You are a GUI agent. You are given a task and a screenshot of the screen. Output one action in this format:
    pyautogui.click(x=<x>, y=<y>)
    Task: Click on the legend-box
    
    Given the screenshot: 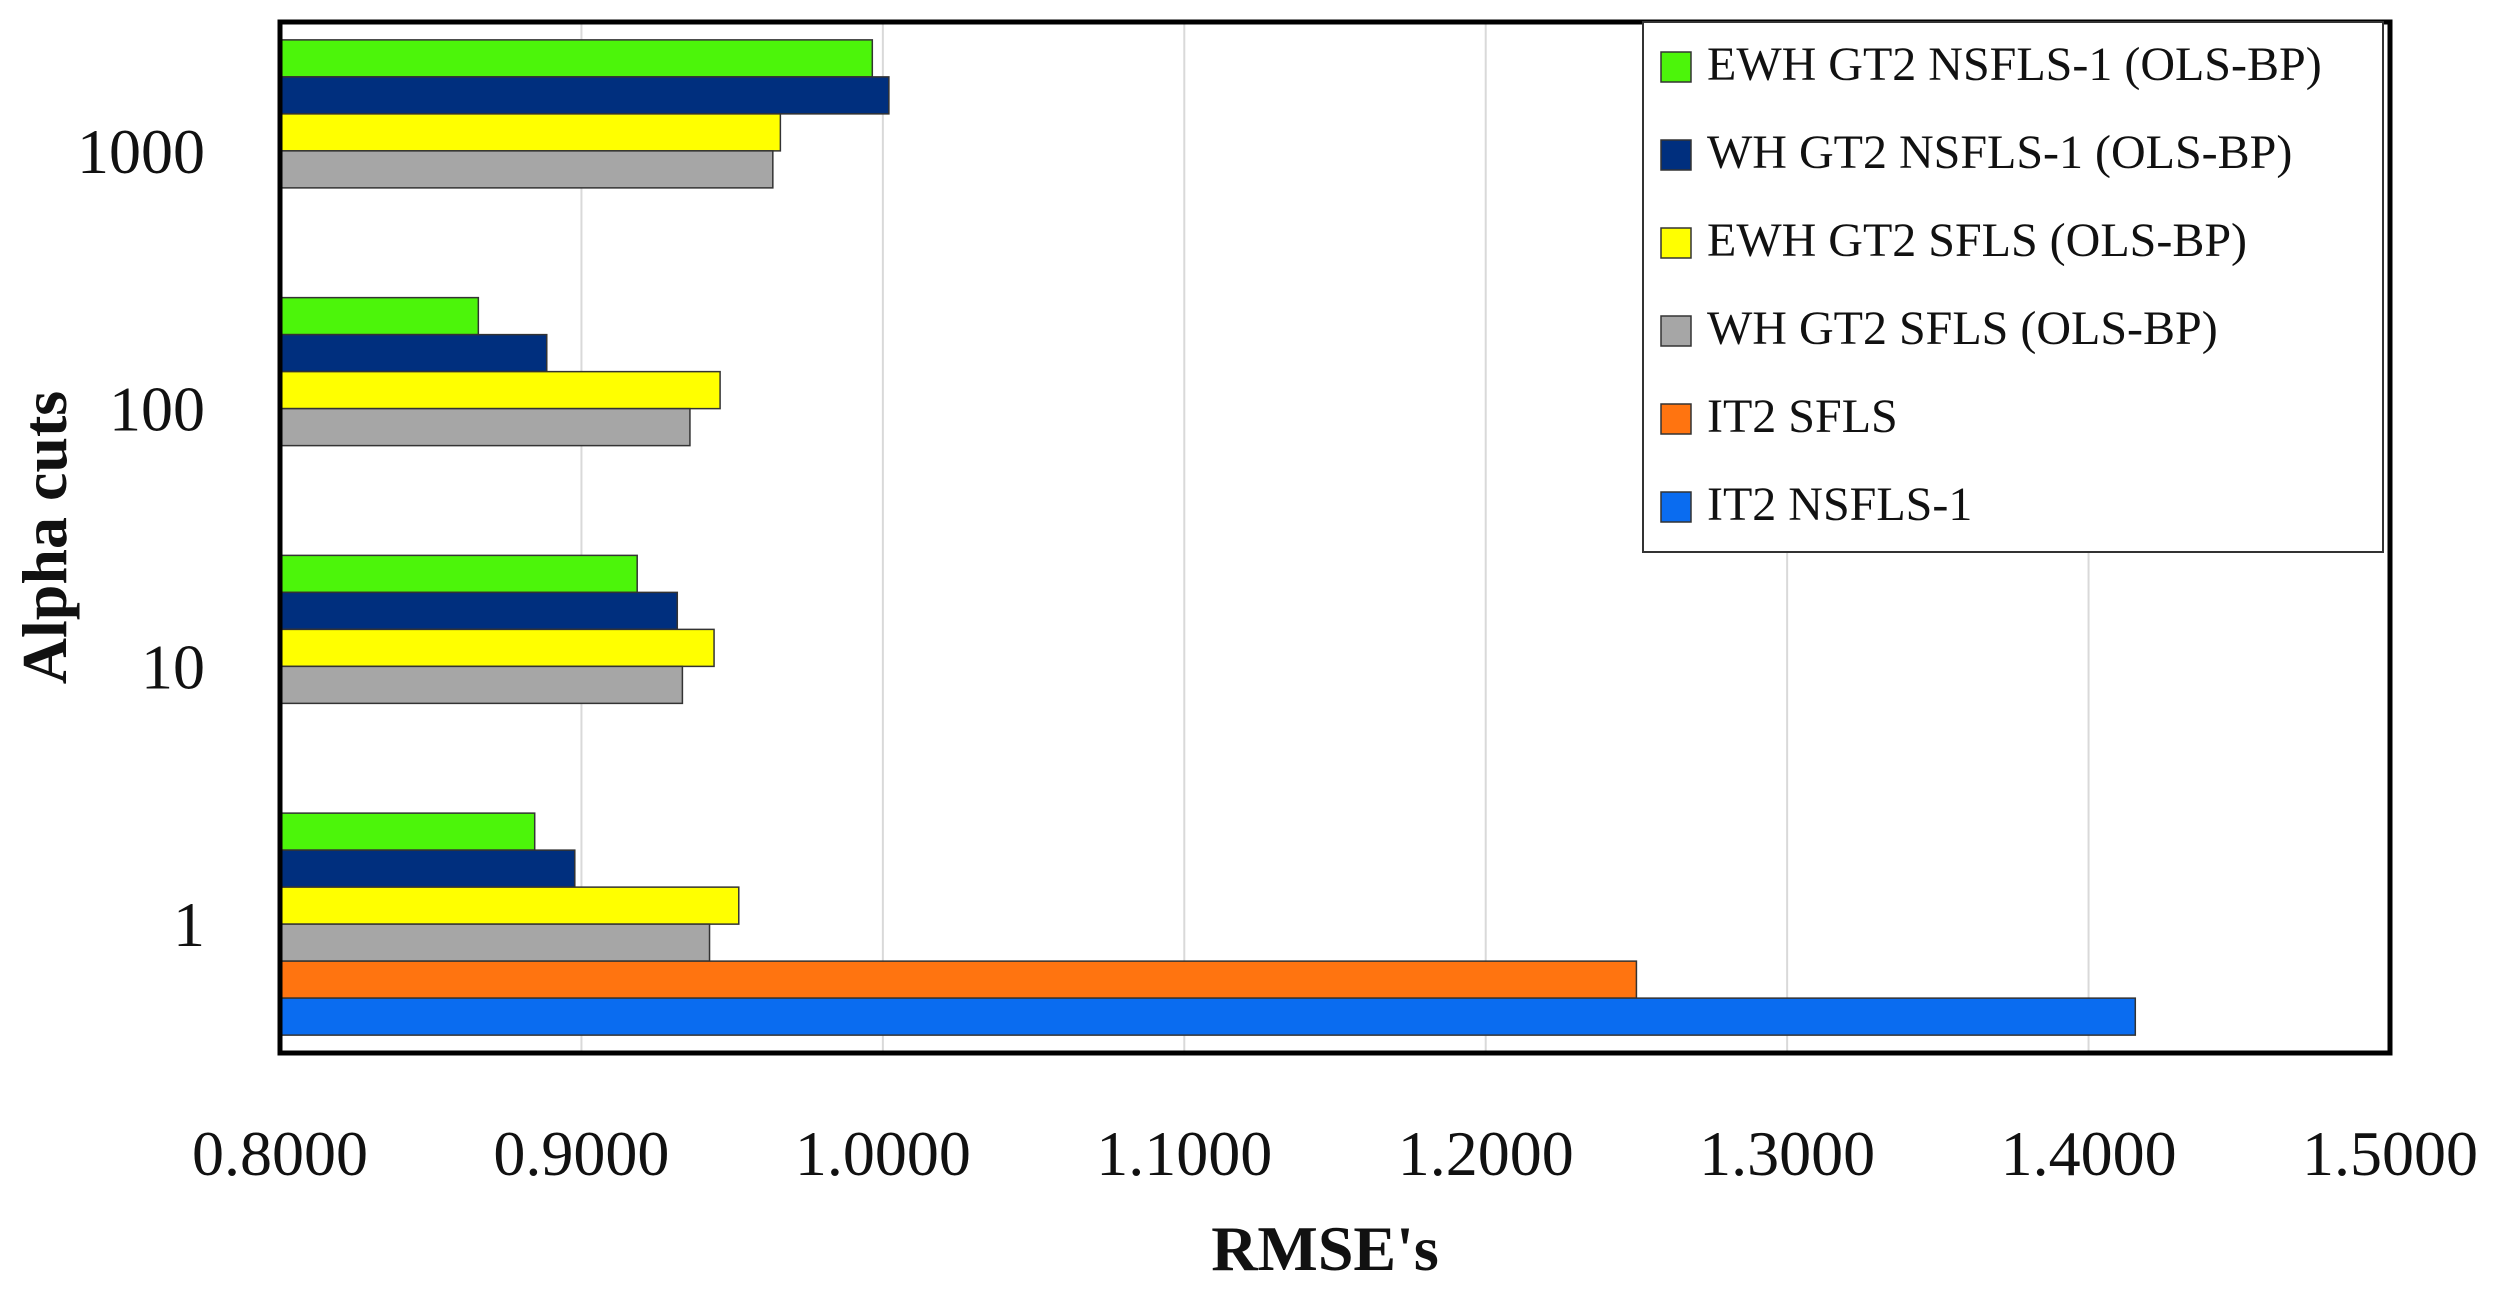 What is the action you would take?
    pyautogui.click(x=2013, y=287)
    